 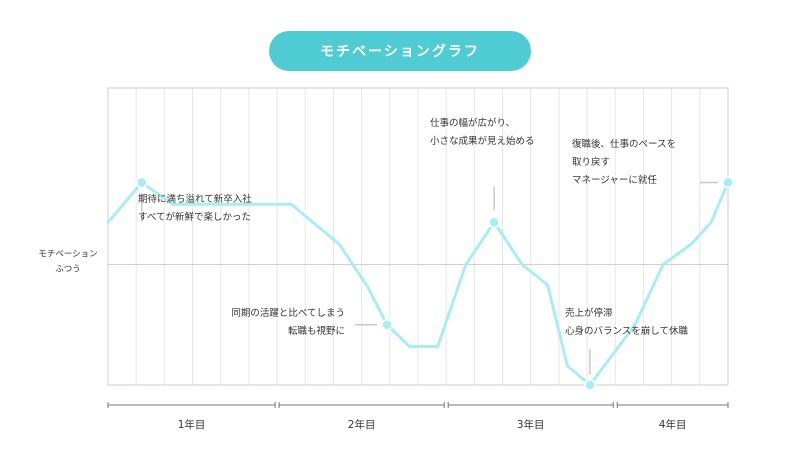 What do you see at coordinates (614, 180) in the screenshot?
I see `annotation-text: マネージャーに就任` at bounding box center [614, 180].